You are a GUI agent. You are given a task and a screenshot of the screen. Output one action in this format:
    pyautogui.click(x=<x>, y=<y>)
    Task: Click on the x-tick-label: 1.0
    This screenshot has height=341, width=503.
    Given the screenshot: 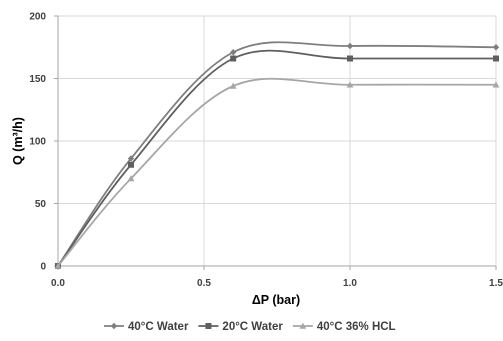 What is the action you would take?
    pyautogui.click(x=350, y=283)
    